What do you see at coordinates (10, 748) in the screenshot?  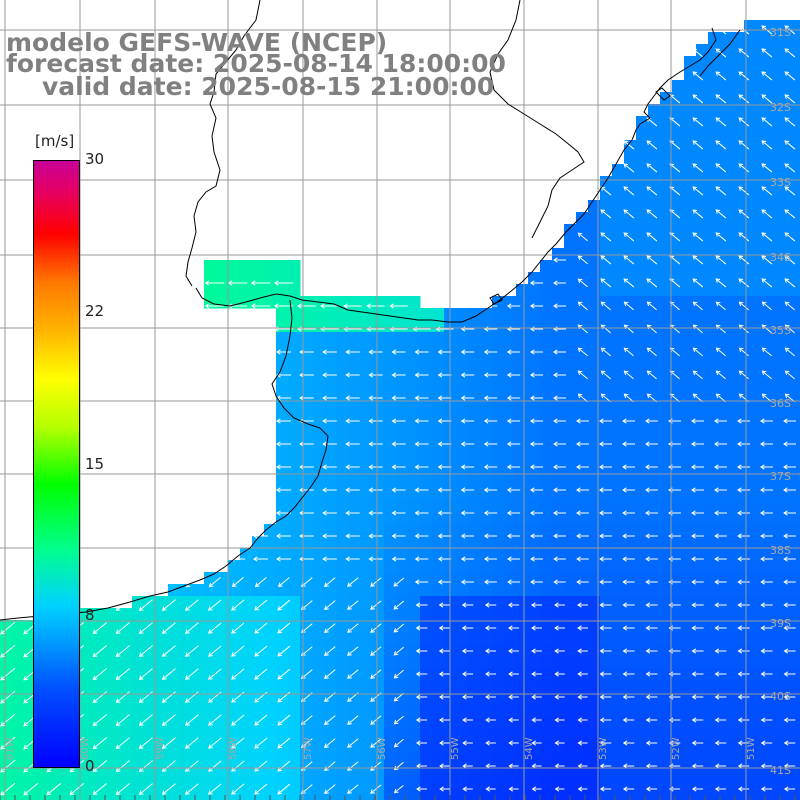 I see `longitude-label: 61W` at bounding box center [10, 748].